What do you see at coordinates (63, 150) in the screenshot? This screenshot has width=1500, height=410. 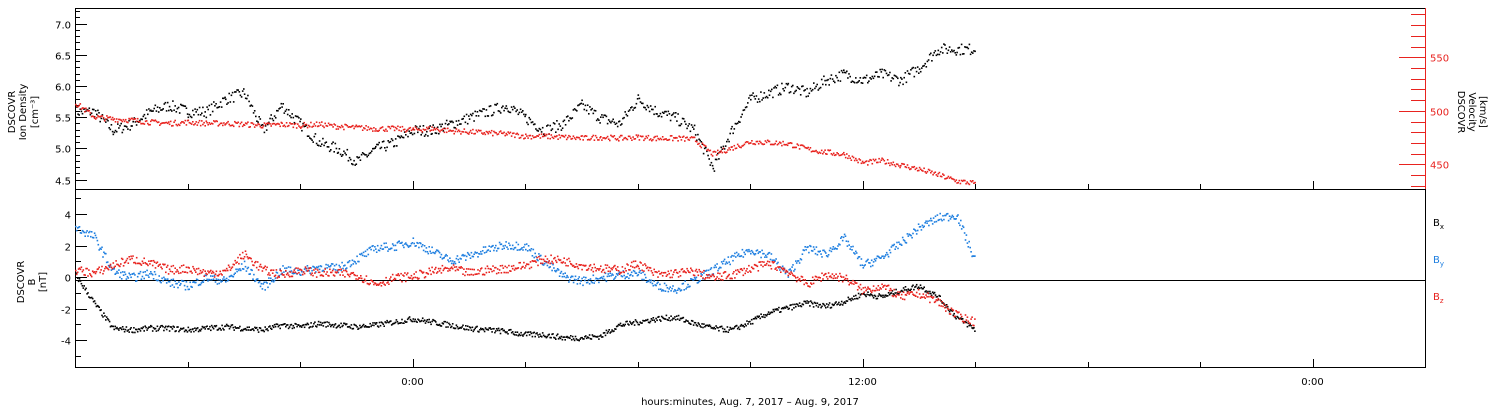 I see `density-tick-label: 5.0` at bounding box center [63, 150].